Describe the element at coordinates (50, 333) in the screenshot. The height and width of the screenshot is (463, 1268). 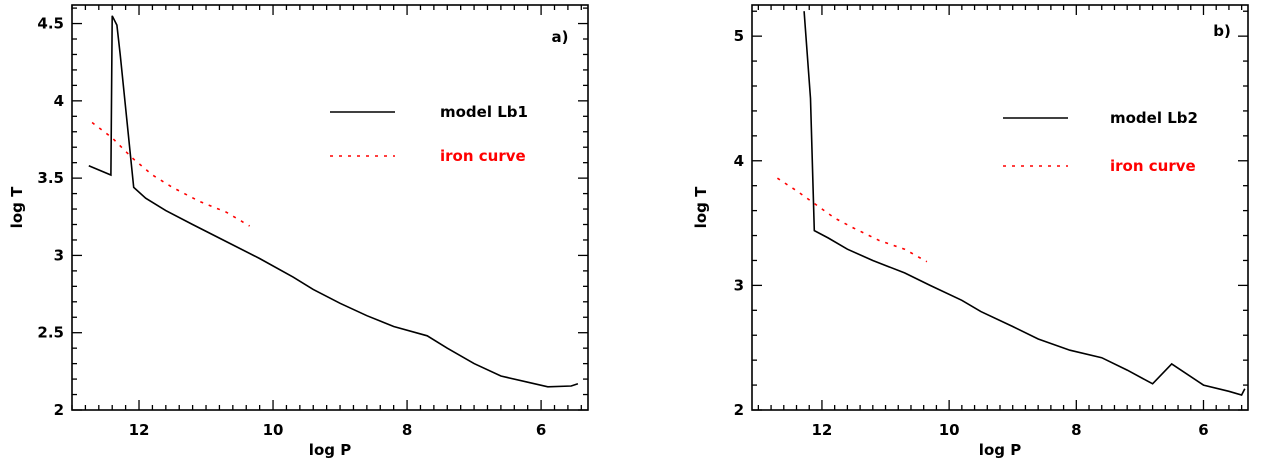
I see `y-tick-label: 2.5` at that location.